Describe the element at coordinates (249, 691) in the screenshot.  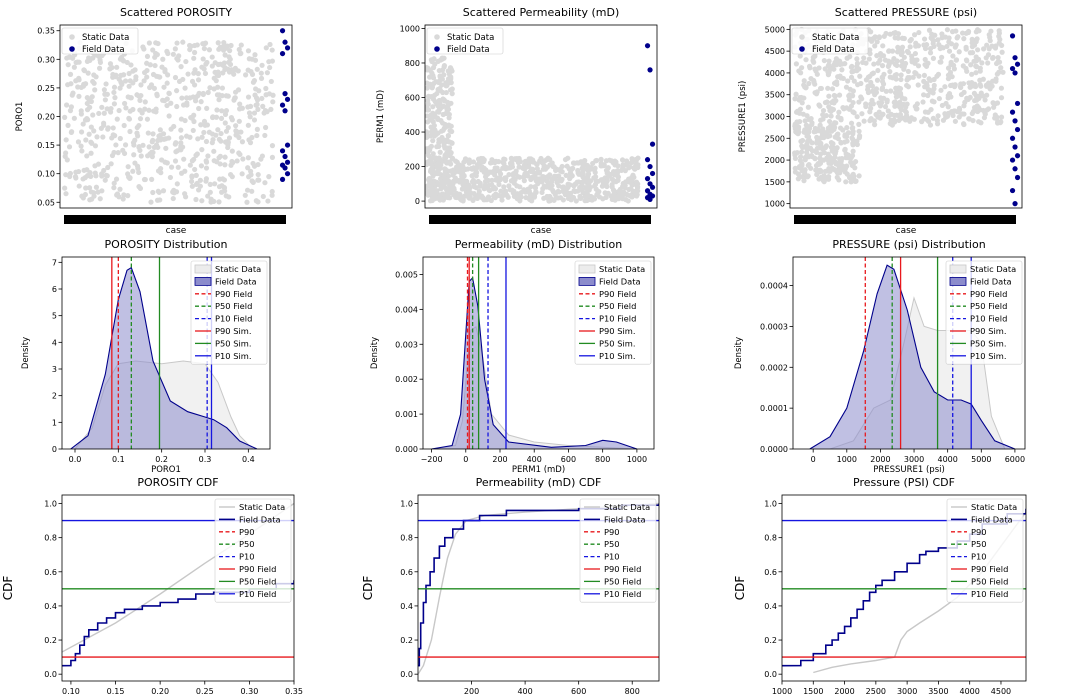
I see `xtick-label: 0.30` at that location.